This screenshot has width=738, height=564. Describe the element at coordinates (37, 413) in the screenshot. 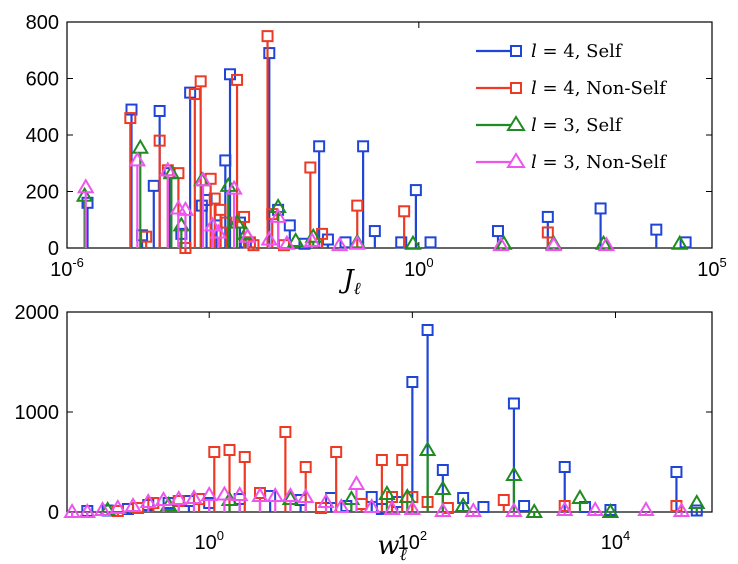

I see `y-tick-label: 1000` at that location.